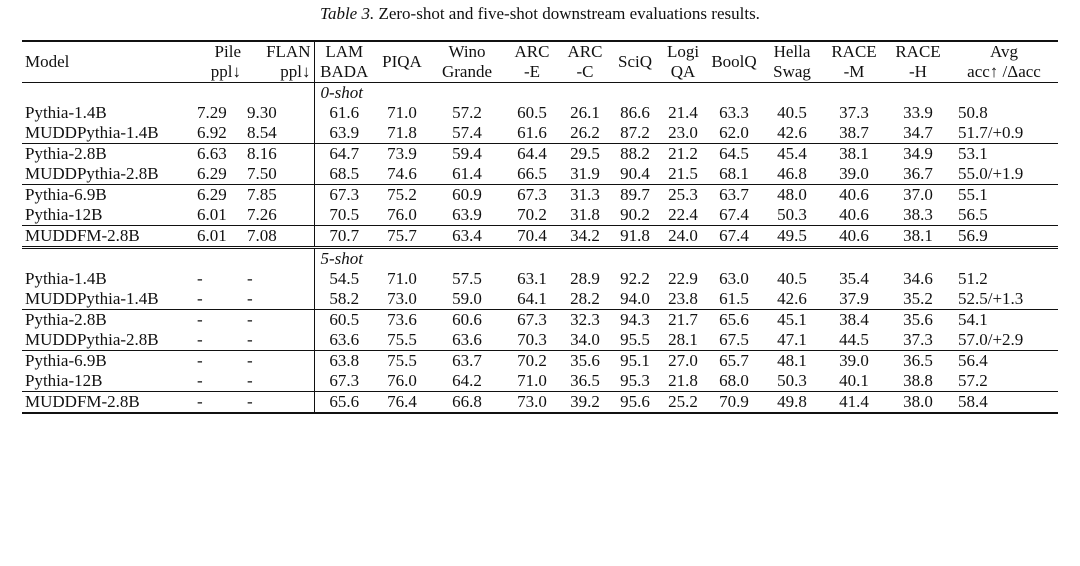 This screenshot has width=1080, height=566. I want to click on cell-arc-c: 34.2, so click(585, 236).